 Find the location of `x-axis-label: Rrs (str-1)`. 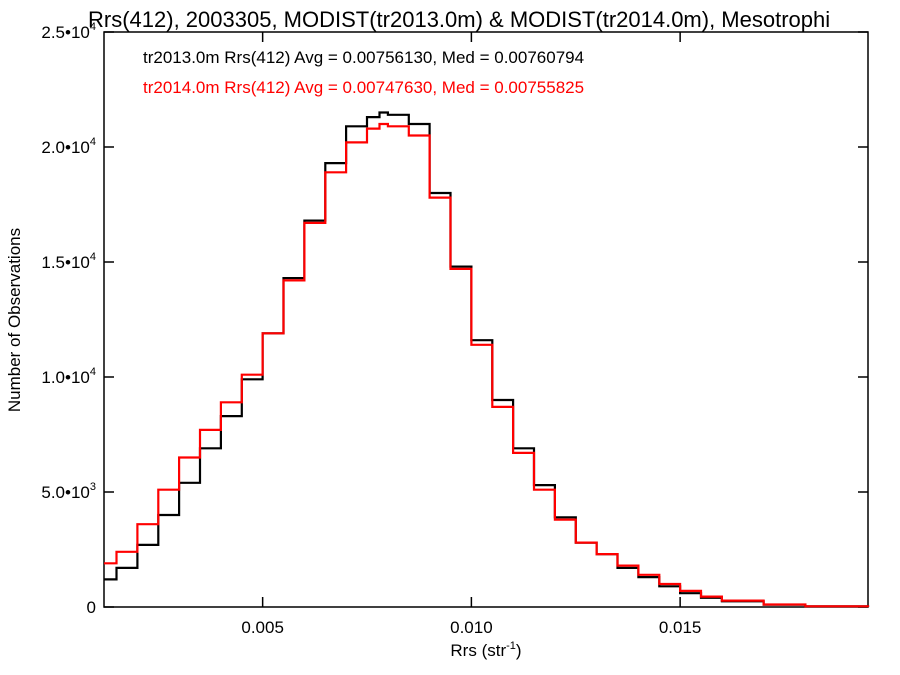

x-axis-label: Rrs (str-1) is located at coordinates (485, 650).